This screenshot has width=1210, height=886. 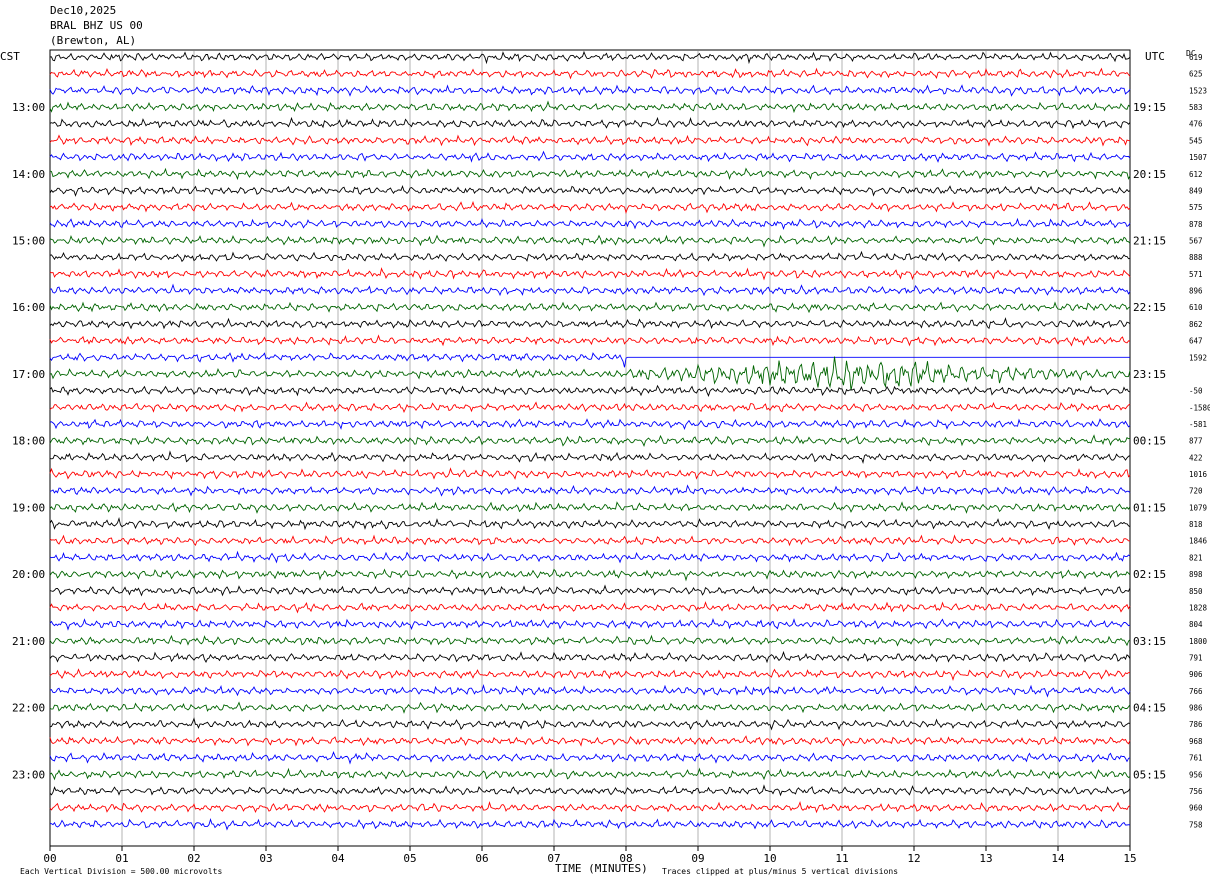 What do you see at coordinates (1196, 574) in the screenshot?
I see `dc-offset-31: 898` at bounding box center [1196, 574].